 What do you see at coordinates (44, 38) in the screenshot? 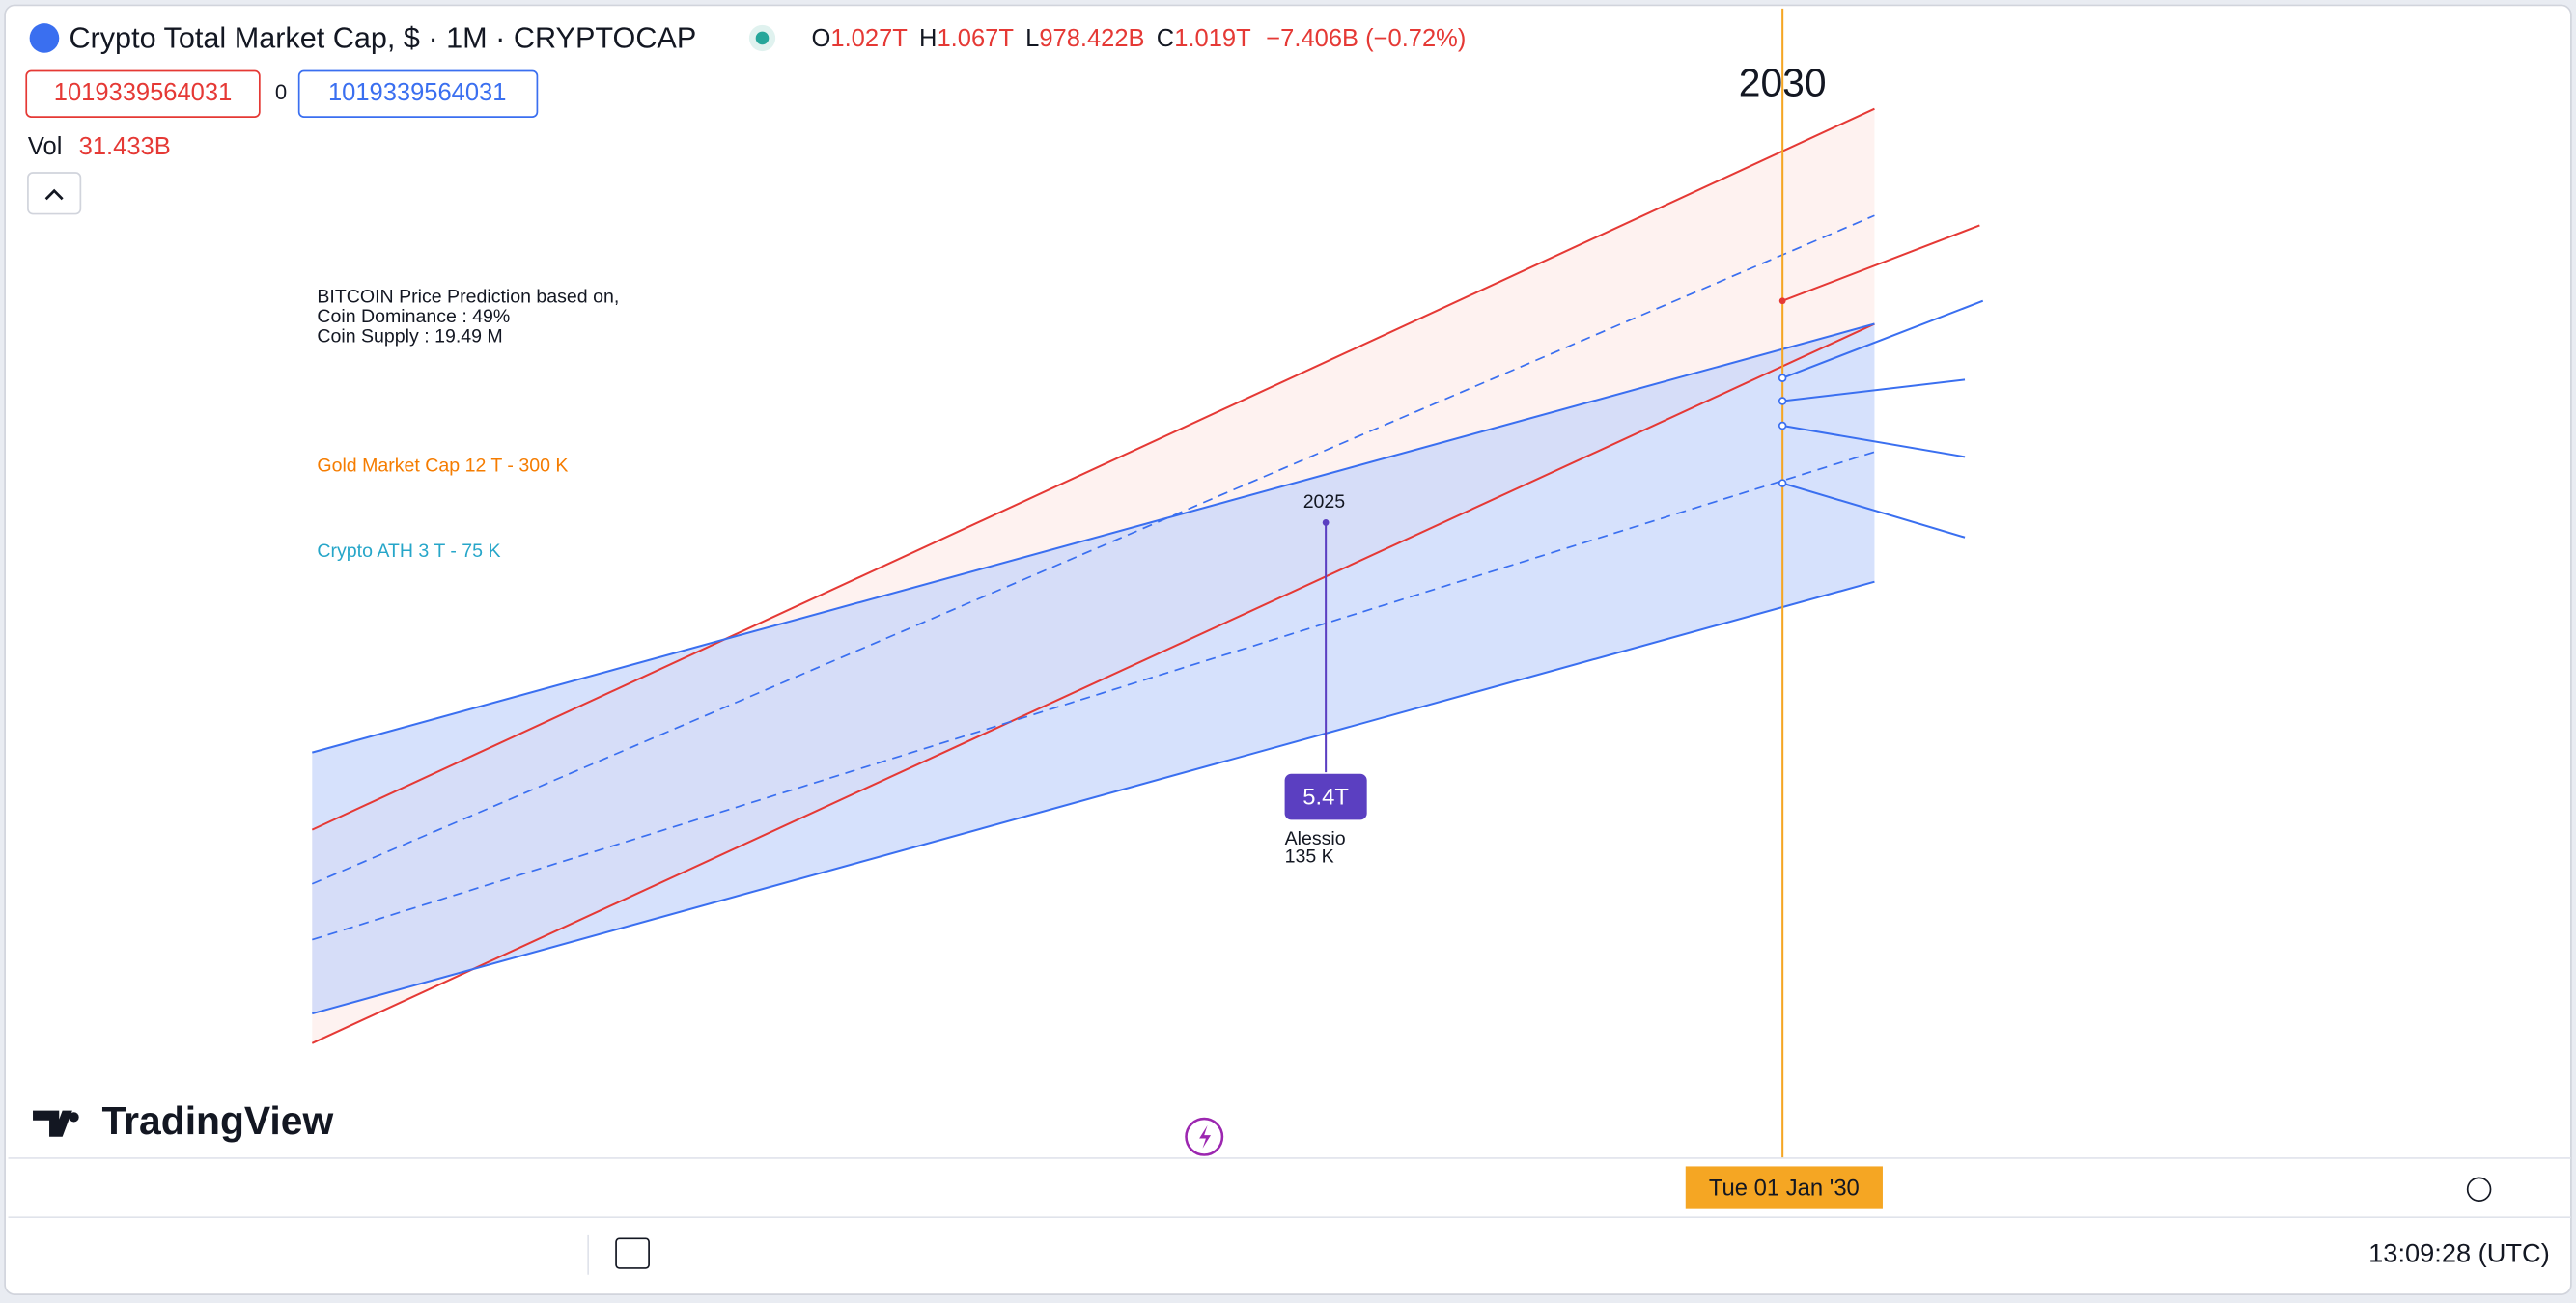
I see `symbol-icon` at bounding box center [44, 38].